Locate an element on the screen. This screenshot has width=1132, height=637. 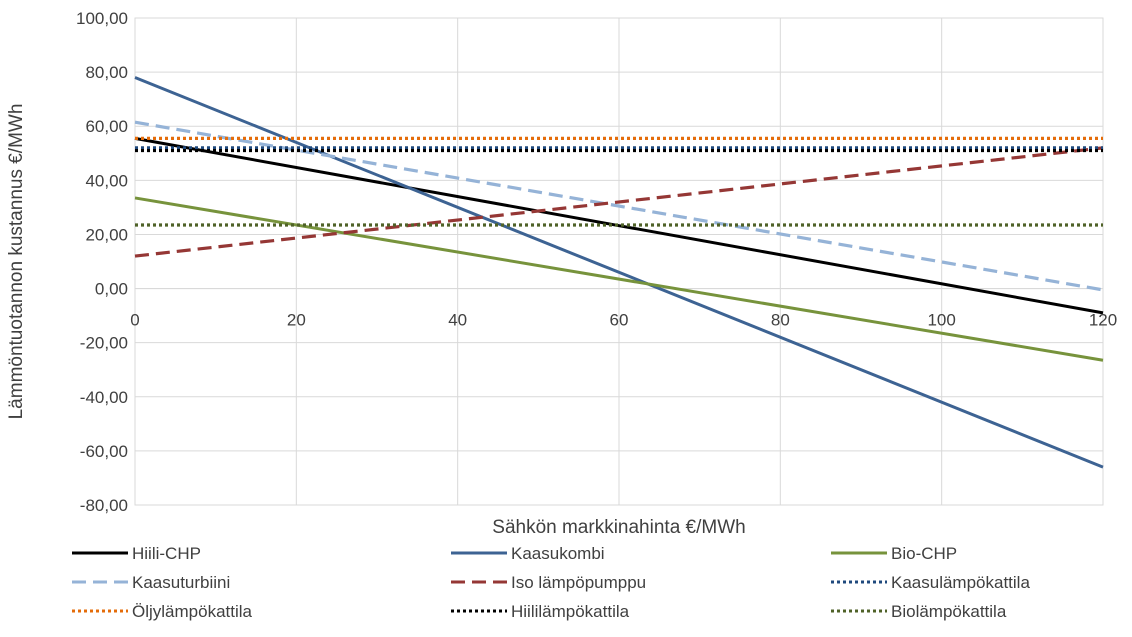
legend-item: Biolämpökattila is located at coordinates (919, 611).